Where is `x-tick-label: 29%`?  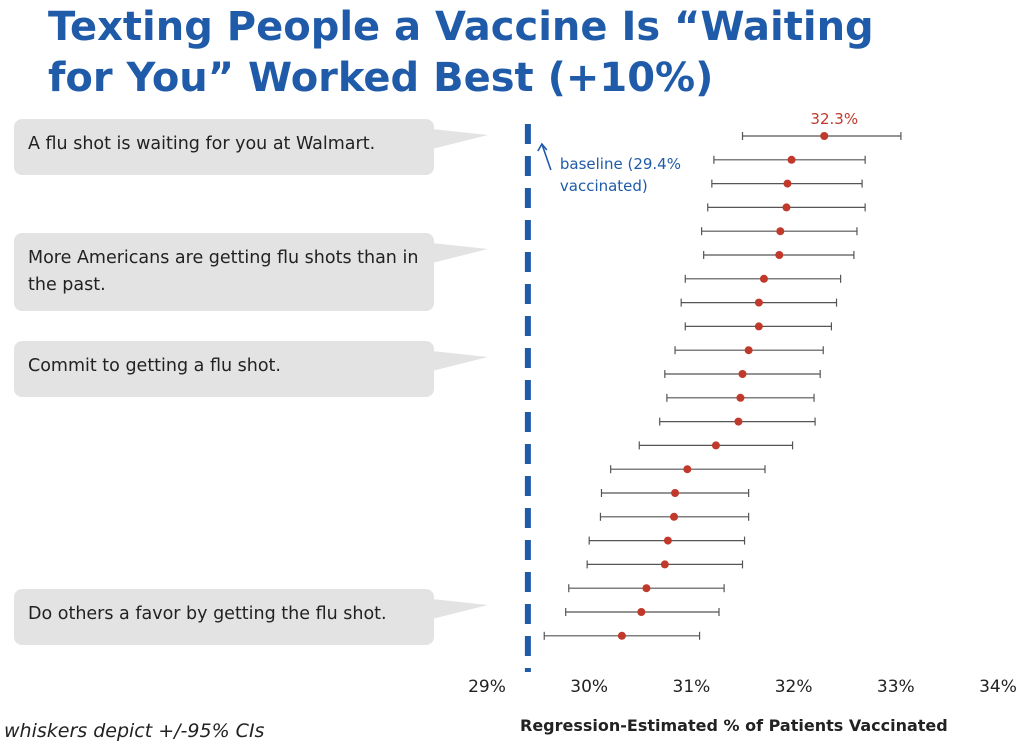 x-tick-label: 29% is located at coordinates (487, 687).